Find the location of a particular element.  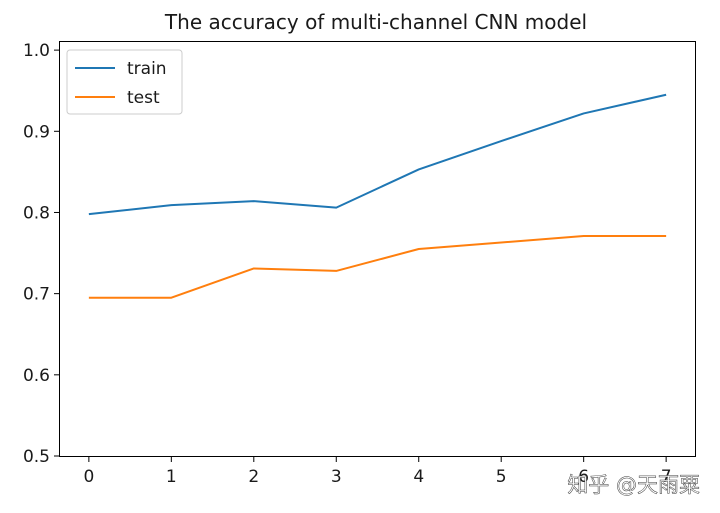

x-tick-label: 6 is located at coordinates (583, 477).